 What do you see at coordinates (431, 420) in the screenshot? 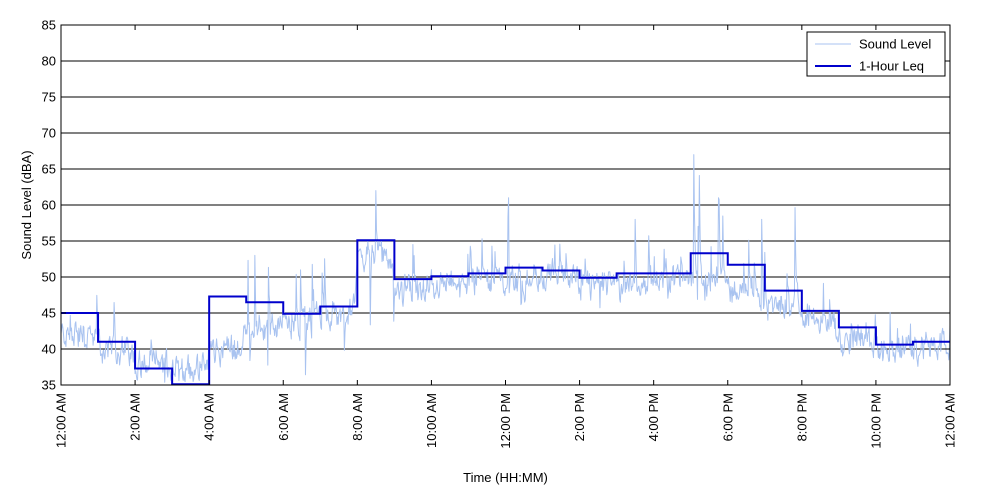
I see `x-tick-label: 10:00 AM` at bounding box center [431, 420].